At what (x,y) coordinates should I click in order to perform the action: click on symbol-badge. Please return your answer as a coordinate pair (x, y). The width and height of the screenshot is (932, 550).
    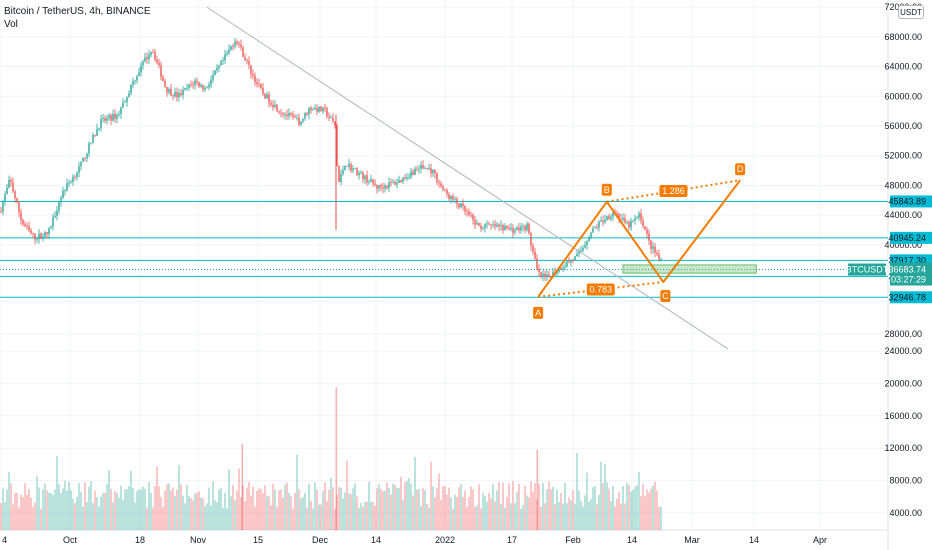
    Looking at the image, I should click on (867, 269).